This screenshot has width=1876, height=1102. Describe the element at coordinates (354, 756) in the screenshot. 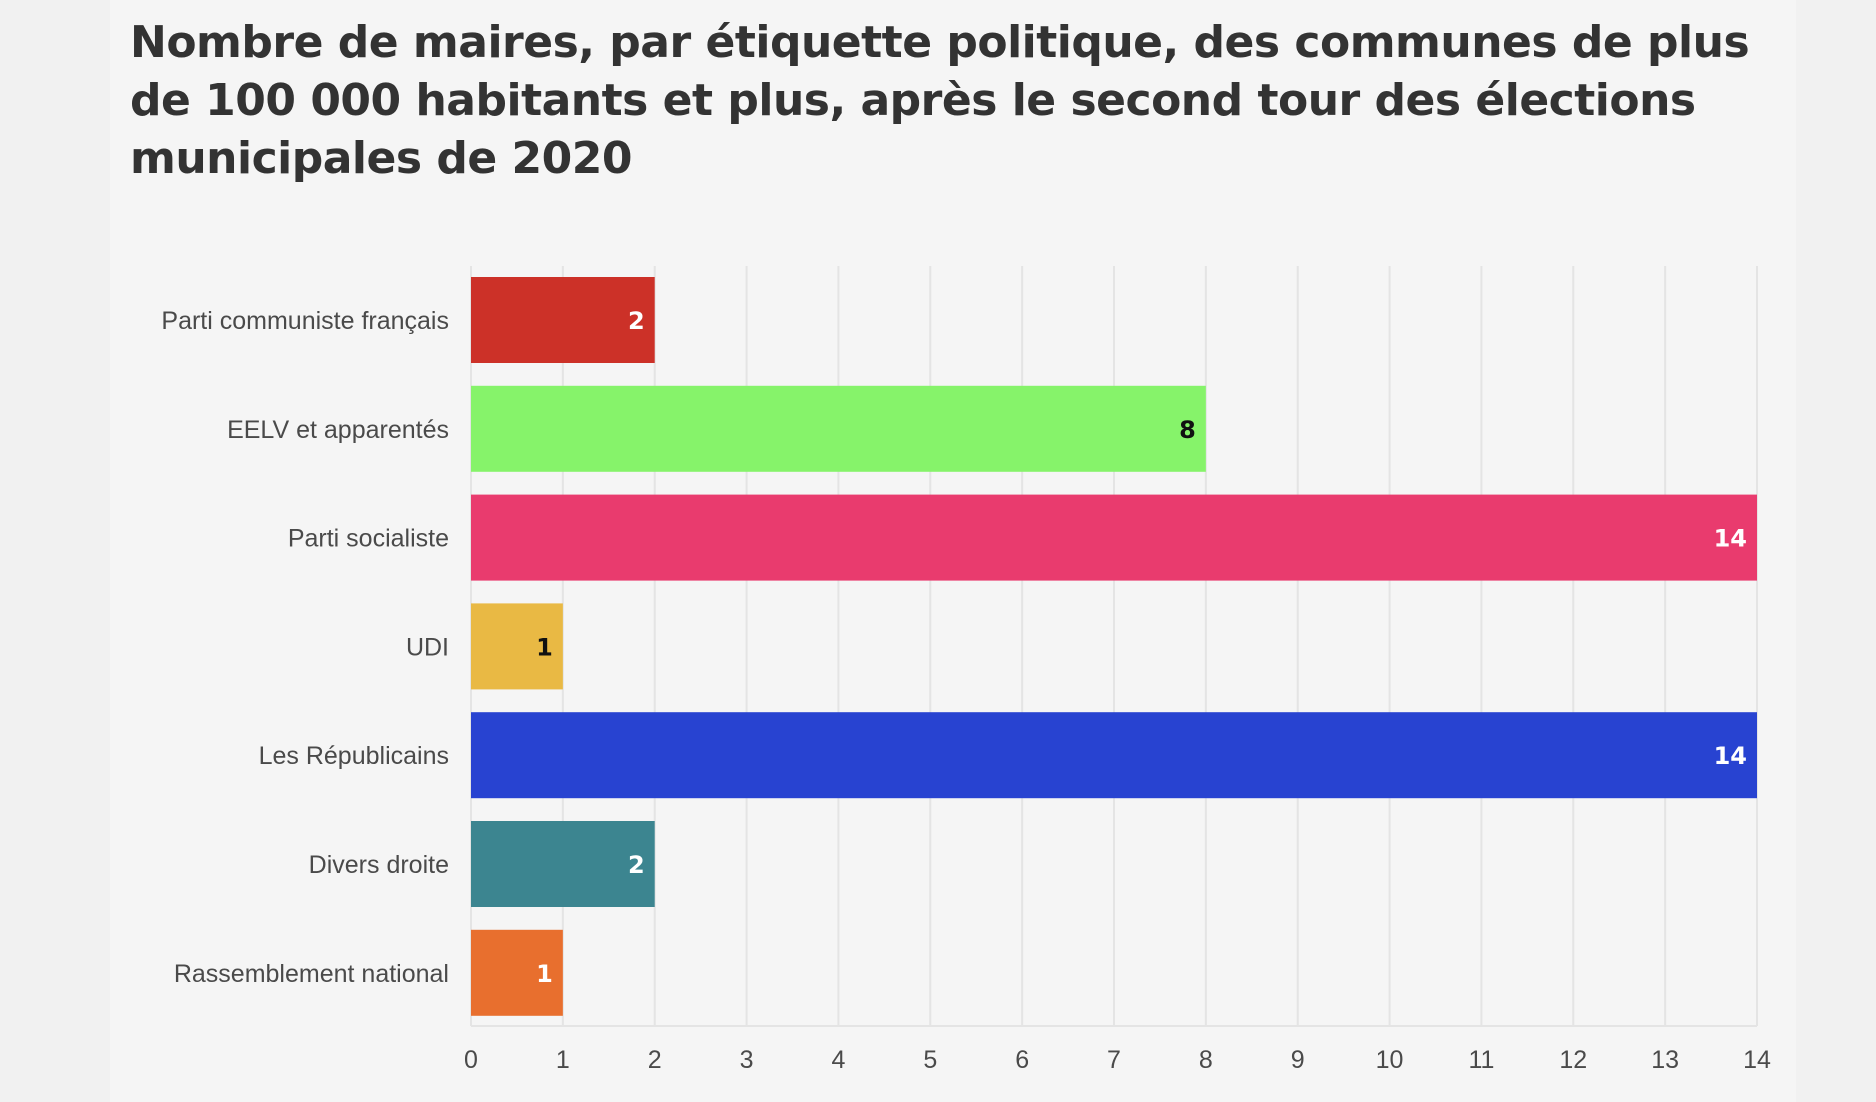

I see `category-label: Les Républicains` at that location.